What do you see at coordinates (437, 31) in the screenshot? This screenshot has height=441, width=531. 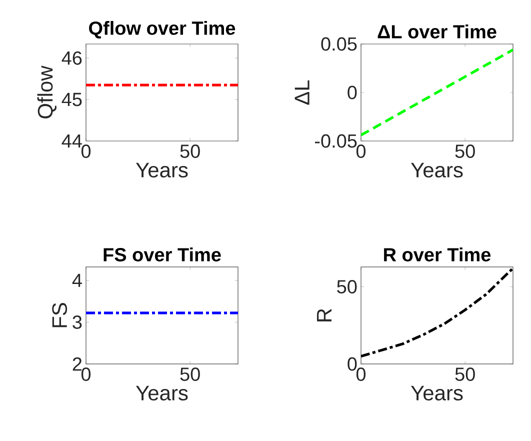 I see `chart-title: ΔL over Time` at bounding box center [437, 31].